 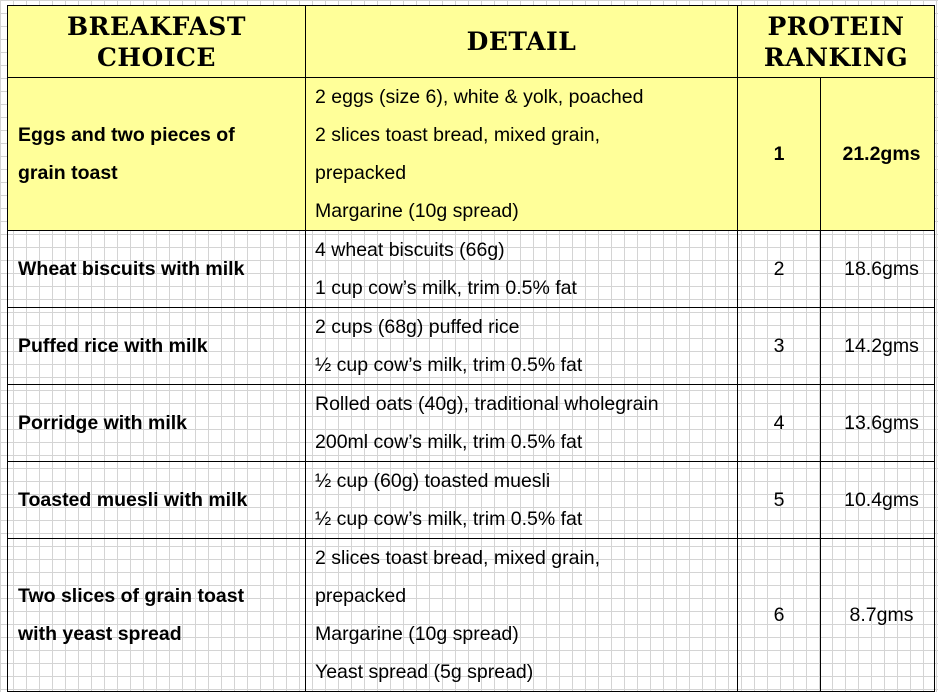 What do you see at coordinates (133, 500) in the screenshot?
I see `choice-line: Toasted muesli with milk` at bounding box center [133, 500].